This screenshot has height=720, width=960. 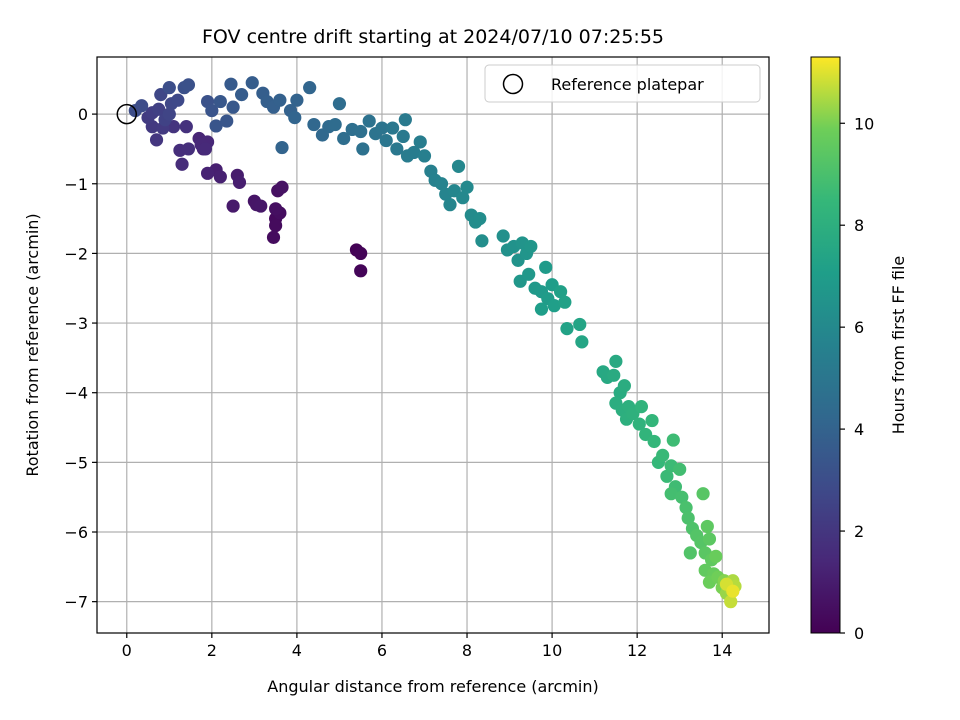 I want to click on colorbar-tick-label: 0, so click(x=859, y=633).